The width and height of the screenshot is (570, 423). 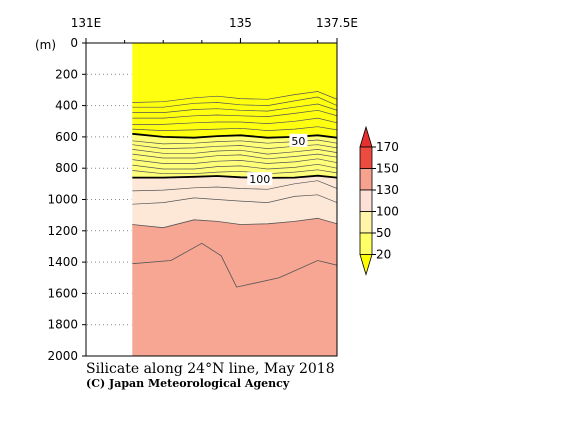 I want to click on y-tick-label: 1000, so click(x=62, y=200).